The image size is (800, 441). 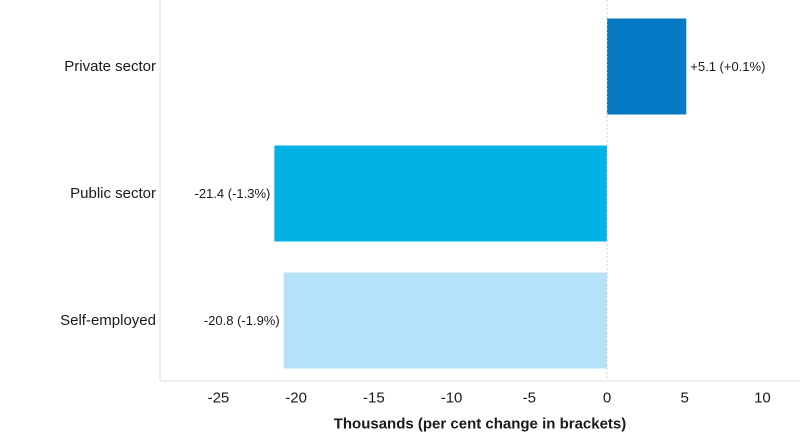 What do you see at coordinates (242, 320) in the screenshot?
I see `data-label-self-employed: -20.8 (-1.9%)` at bounding box center [242, 320].